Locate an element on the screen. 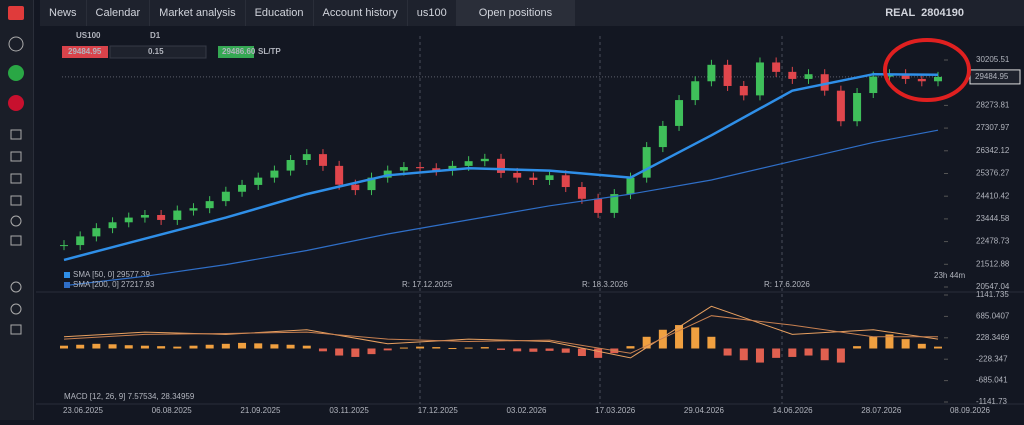 Image resolution: width=1024 pixels, height=425 pixels. x-tick-label: 17.12.2025 is located at coordinates (438, 410).